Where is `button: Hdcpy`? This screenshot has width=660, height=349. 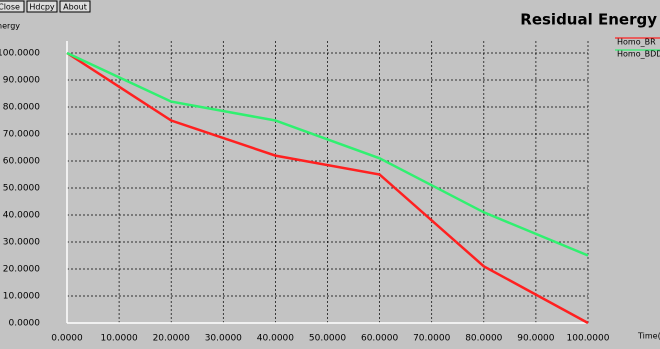
button: Hdcpy is located at coordinates (42, 6).